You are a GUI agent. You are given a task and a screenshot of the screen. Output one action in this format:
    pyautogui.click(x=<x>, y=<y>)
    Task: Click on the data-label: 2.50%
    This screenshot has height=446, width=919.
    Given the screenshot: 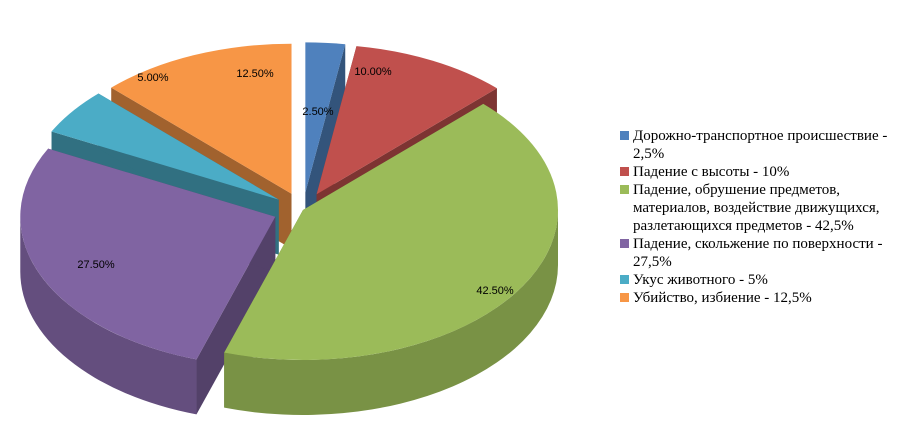 What is the action you would take?
    pyautogui.click(x=317, y=112)
    